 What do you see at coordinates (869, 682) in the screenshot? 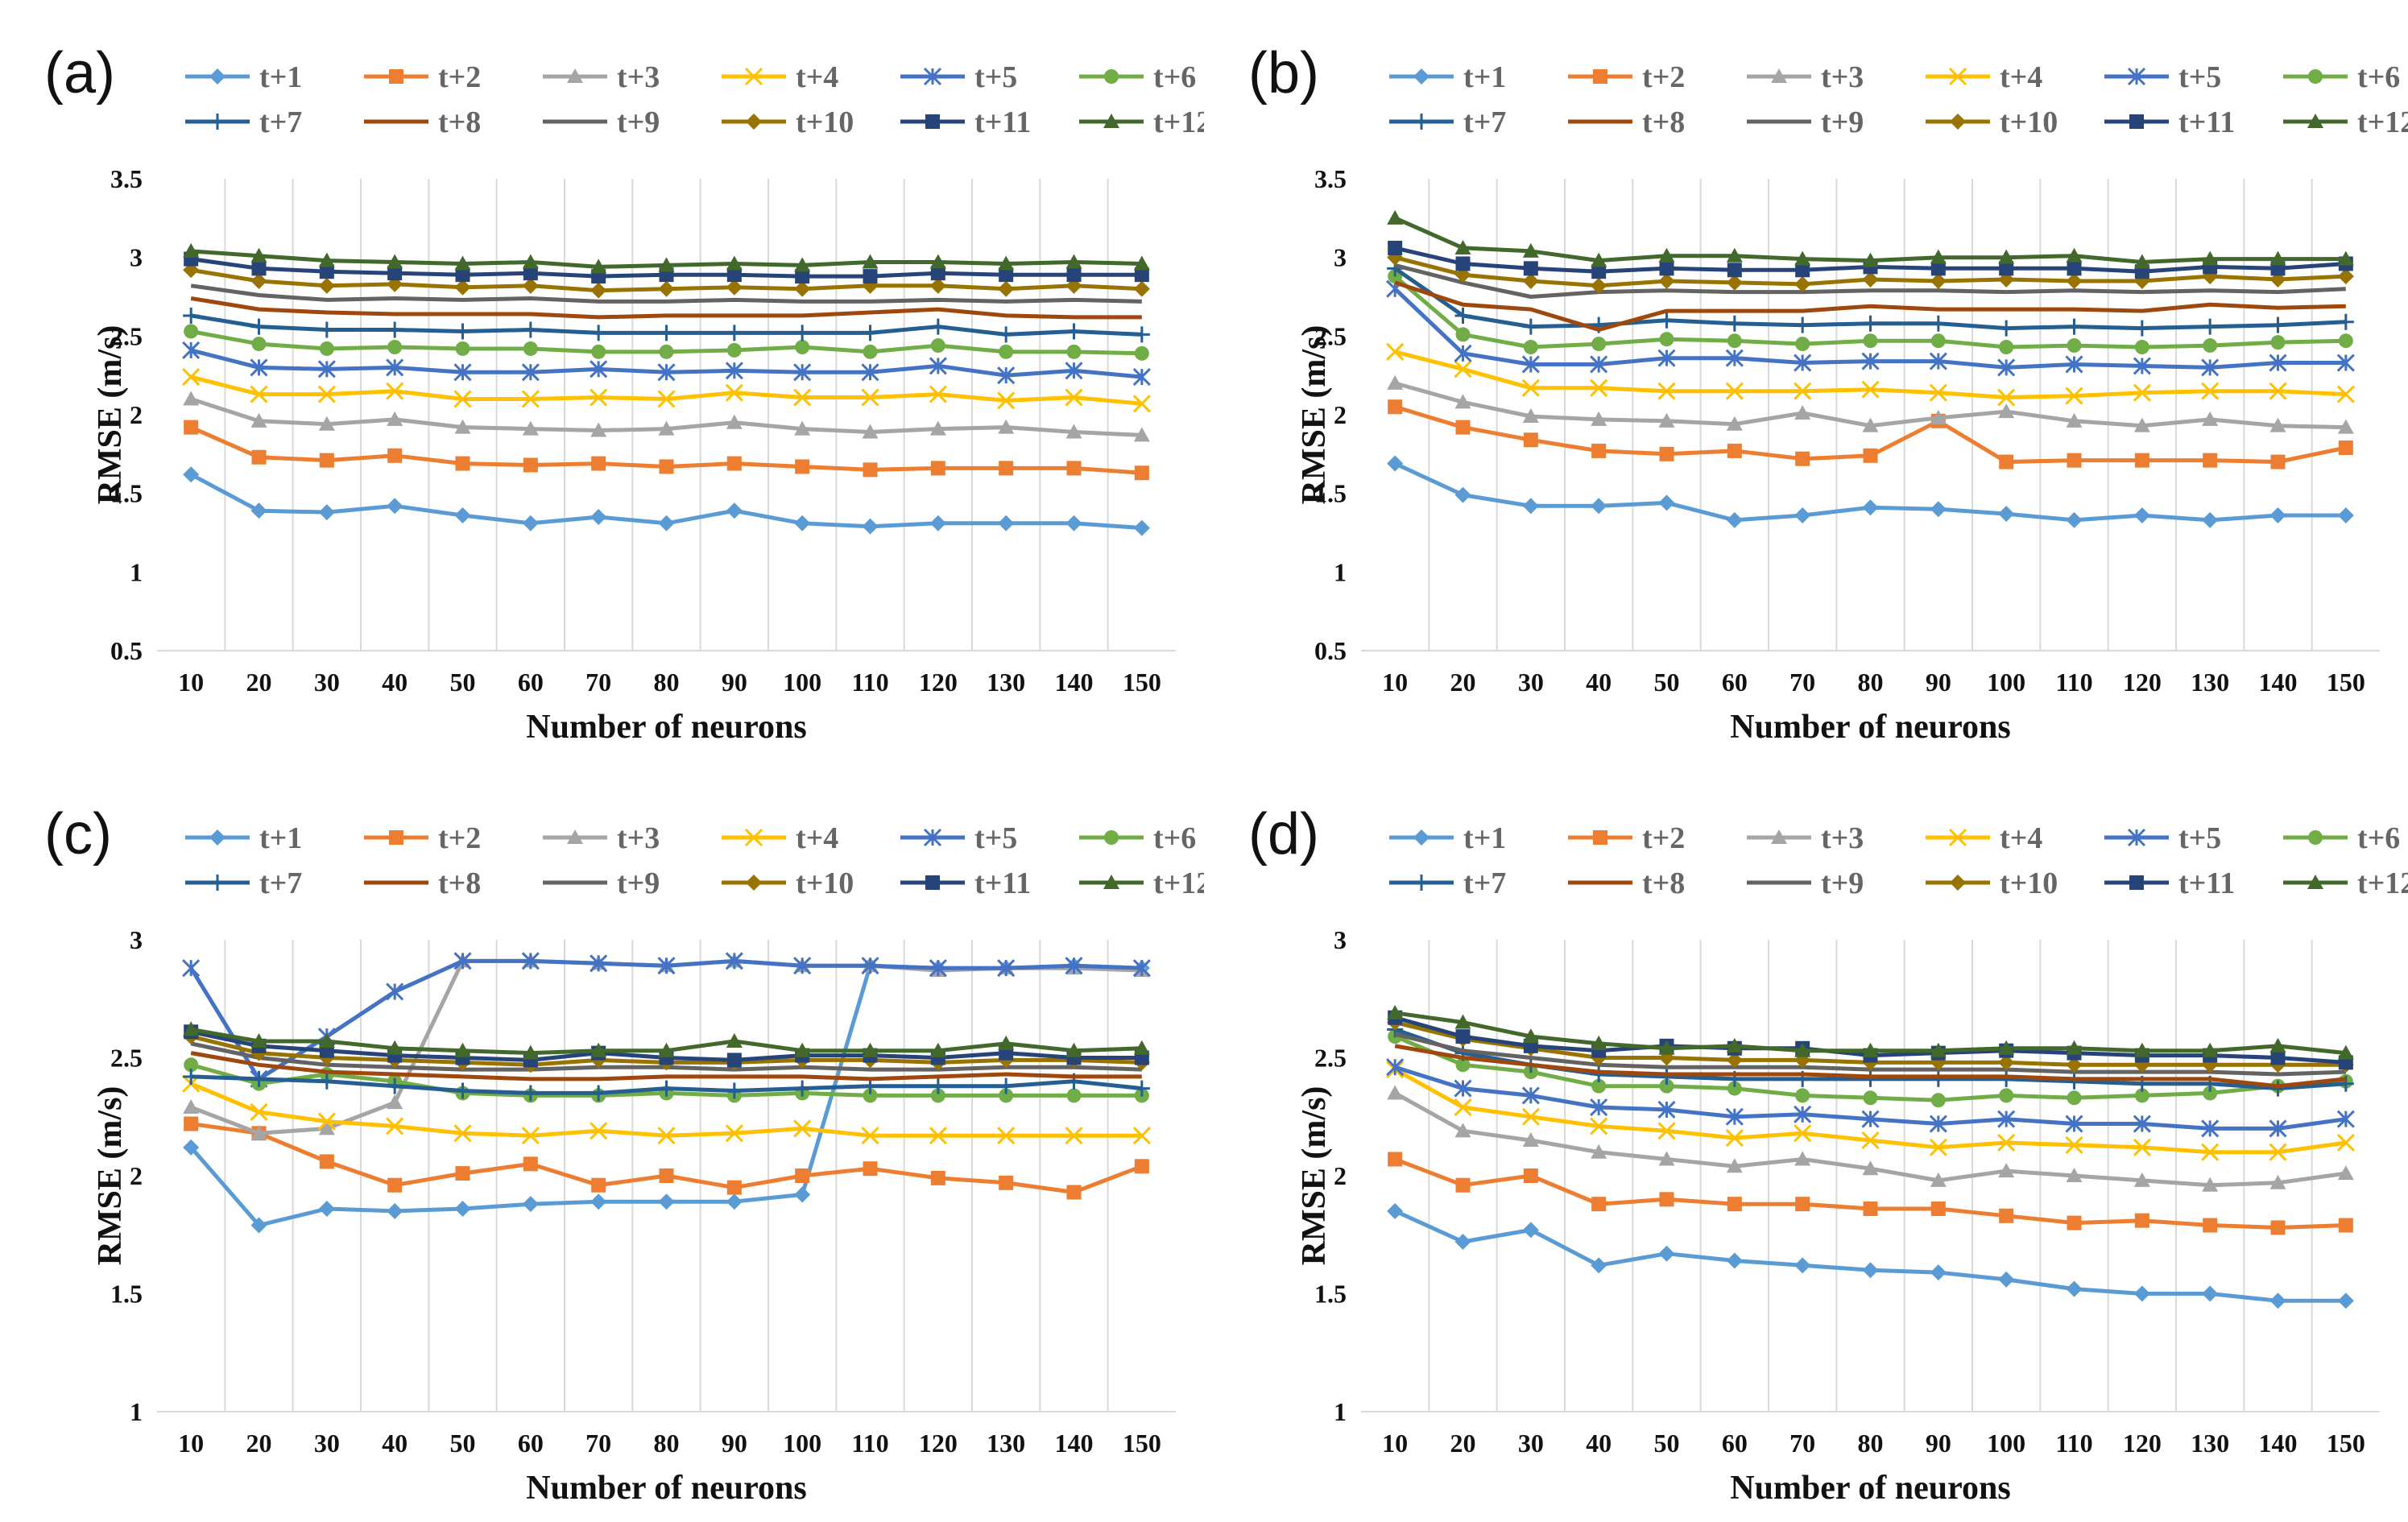
I see `x-tick-label: 110` at bounding box center [869, 682].